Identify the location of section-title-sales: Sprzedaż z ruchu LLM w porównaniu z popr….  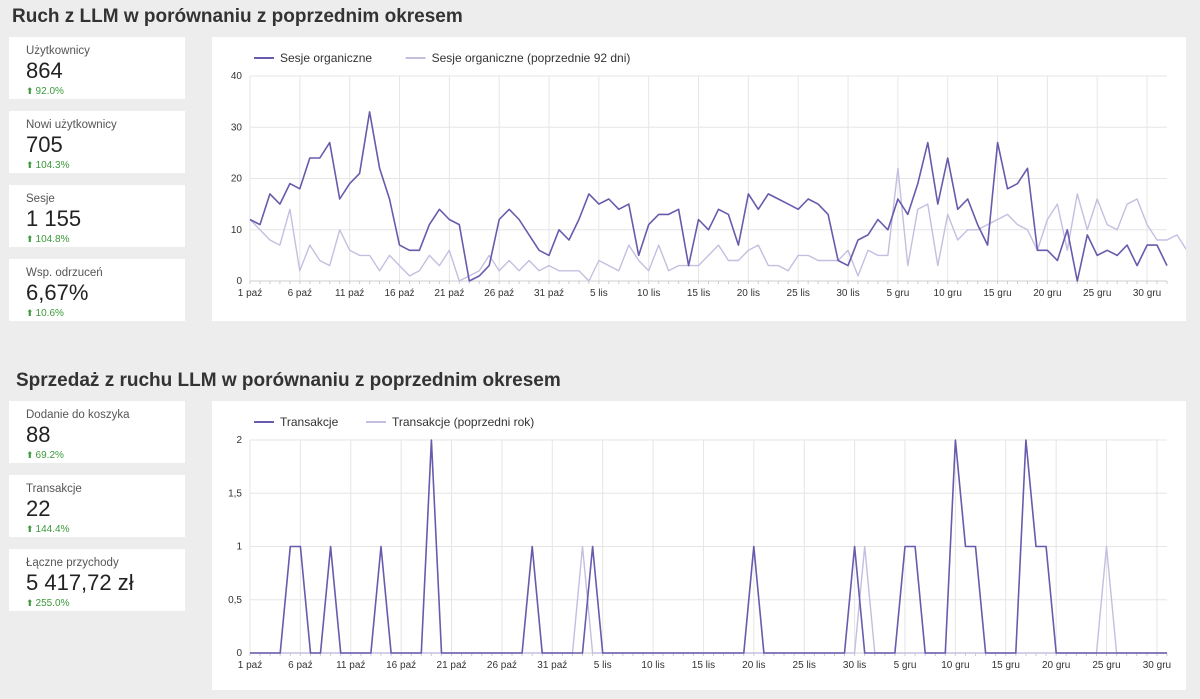
(288, 380).